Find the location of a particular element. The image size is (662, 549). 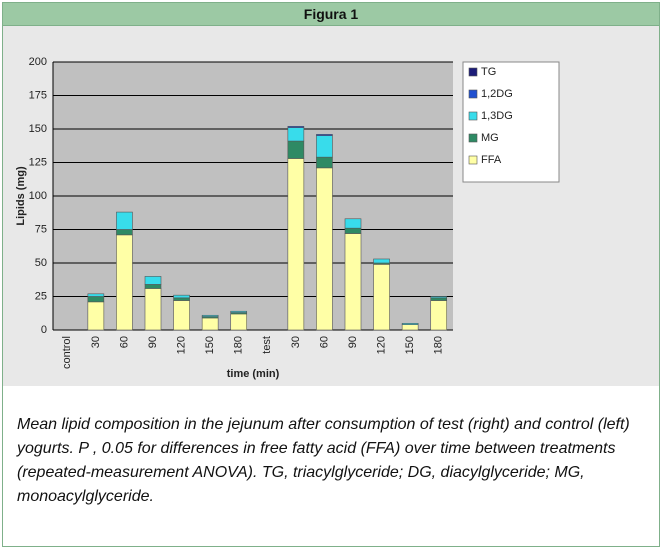

figure-title: Figura 1 is located at coordinates (331, 14).